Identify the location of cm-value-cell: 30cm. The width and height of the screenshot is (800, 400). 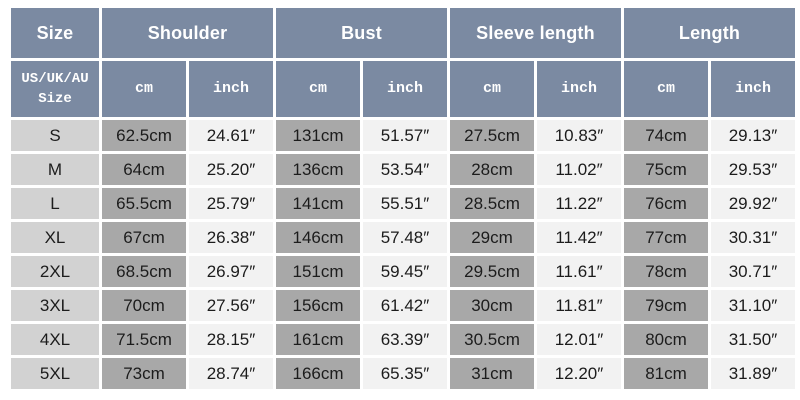
(492, 305).